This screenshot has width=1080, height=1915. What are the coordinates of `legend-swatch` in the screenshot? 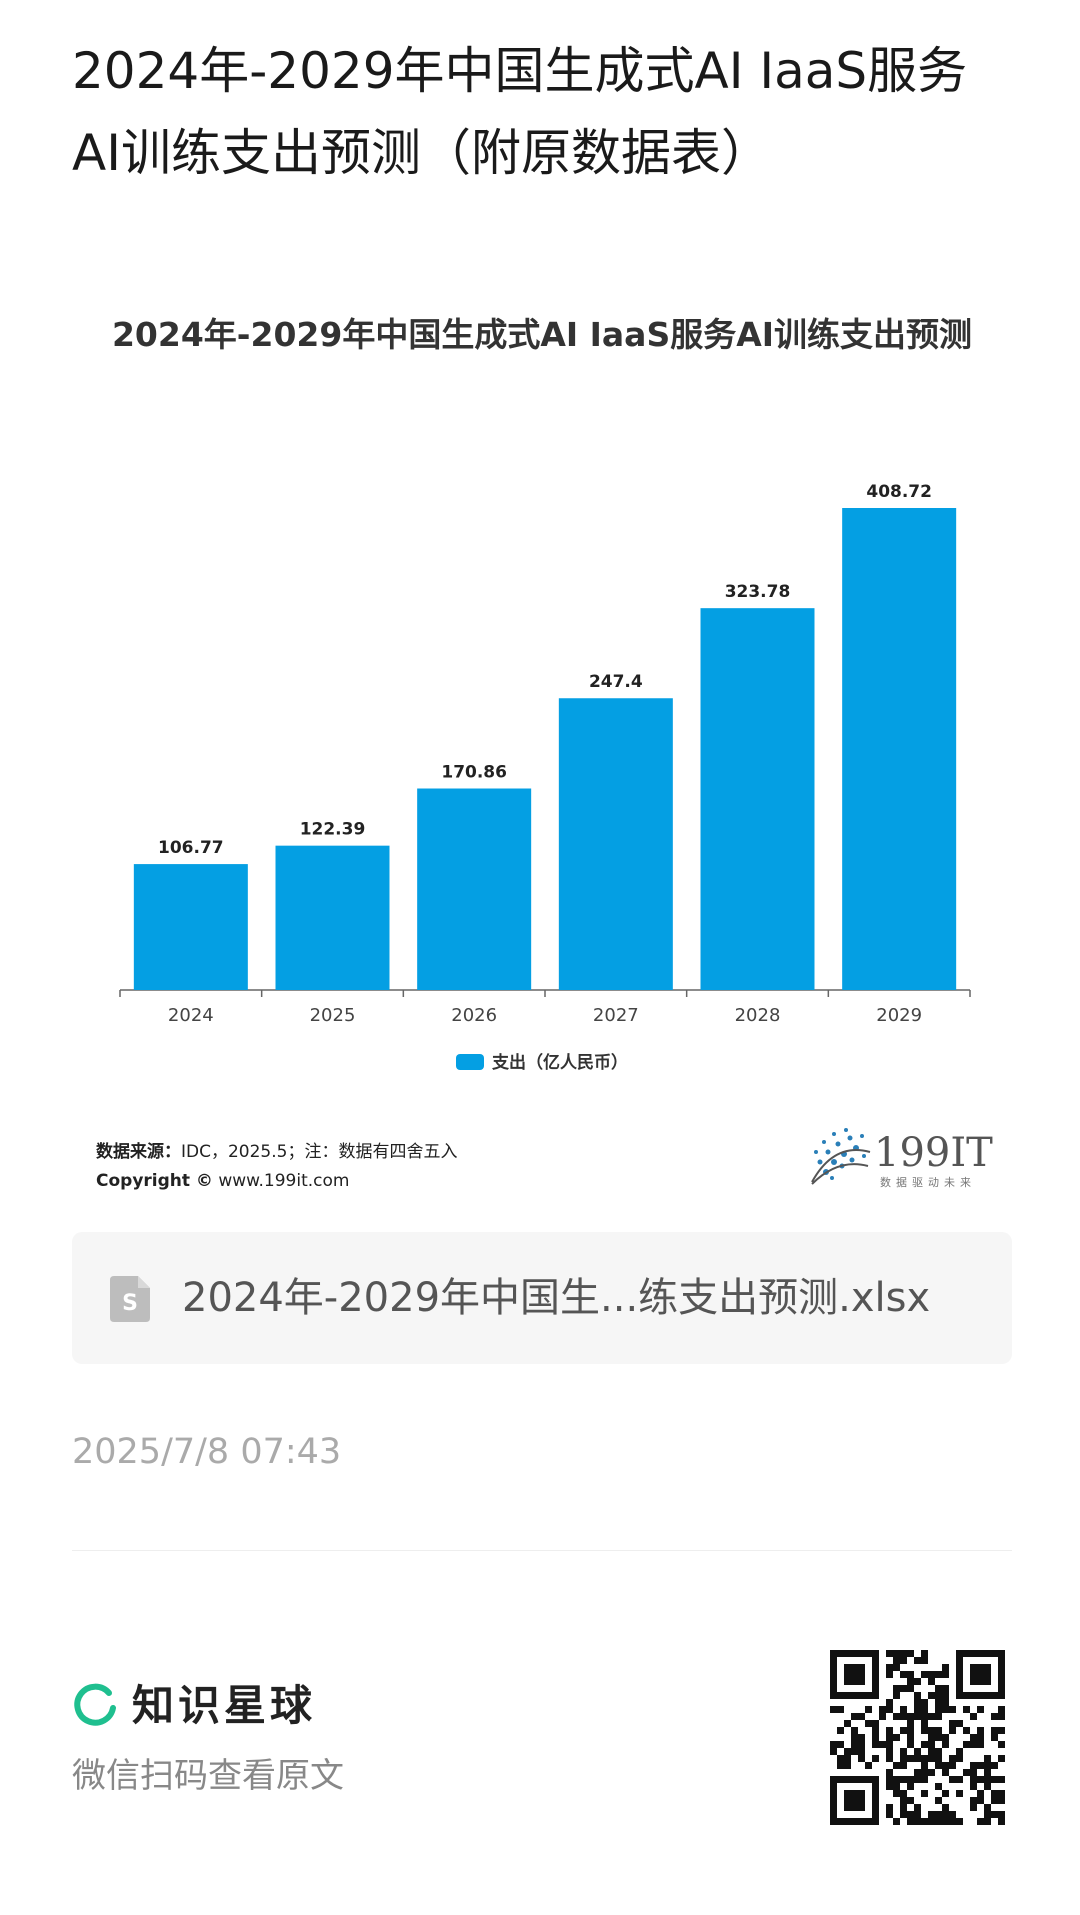 It's located at (470, 1062).